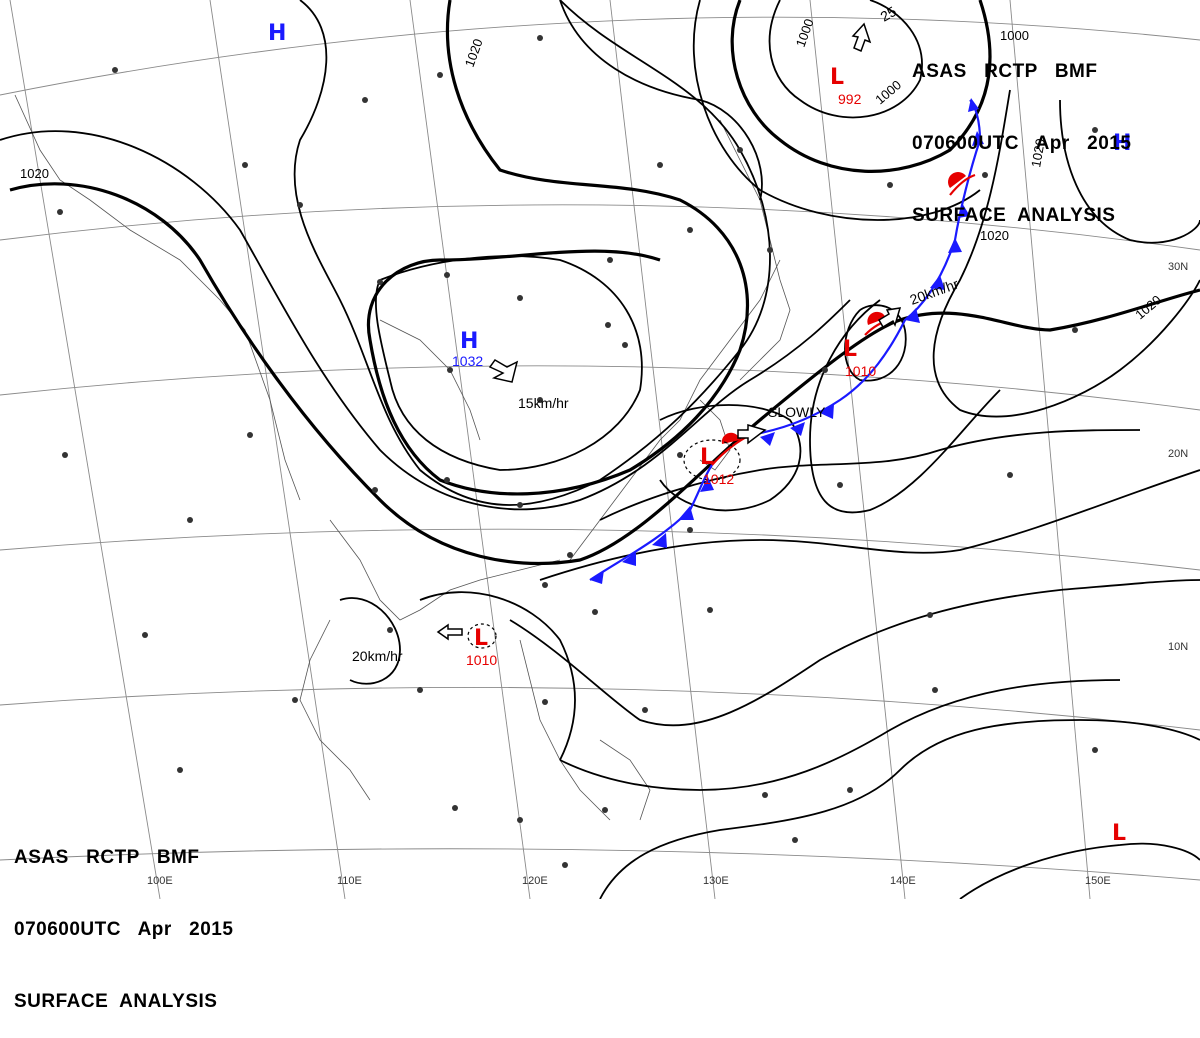 The width and height of the screenshot is (1200, 1038). I want to click on isobar-label: 1000, so click(1014, 35).